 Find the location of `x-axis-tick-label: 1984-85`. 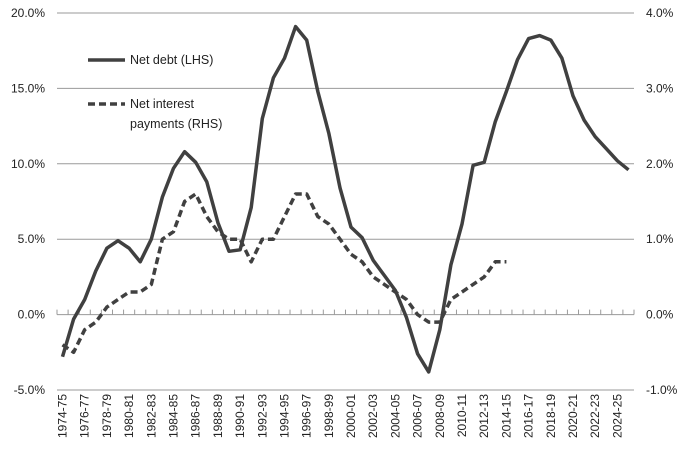

x-axis-tick-label: 1984-85 is located at coordinates (174, 416).